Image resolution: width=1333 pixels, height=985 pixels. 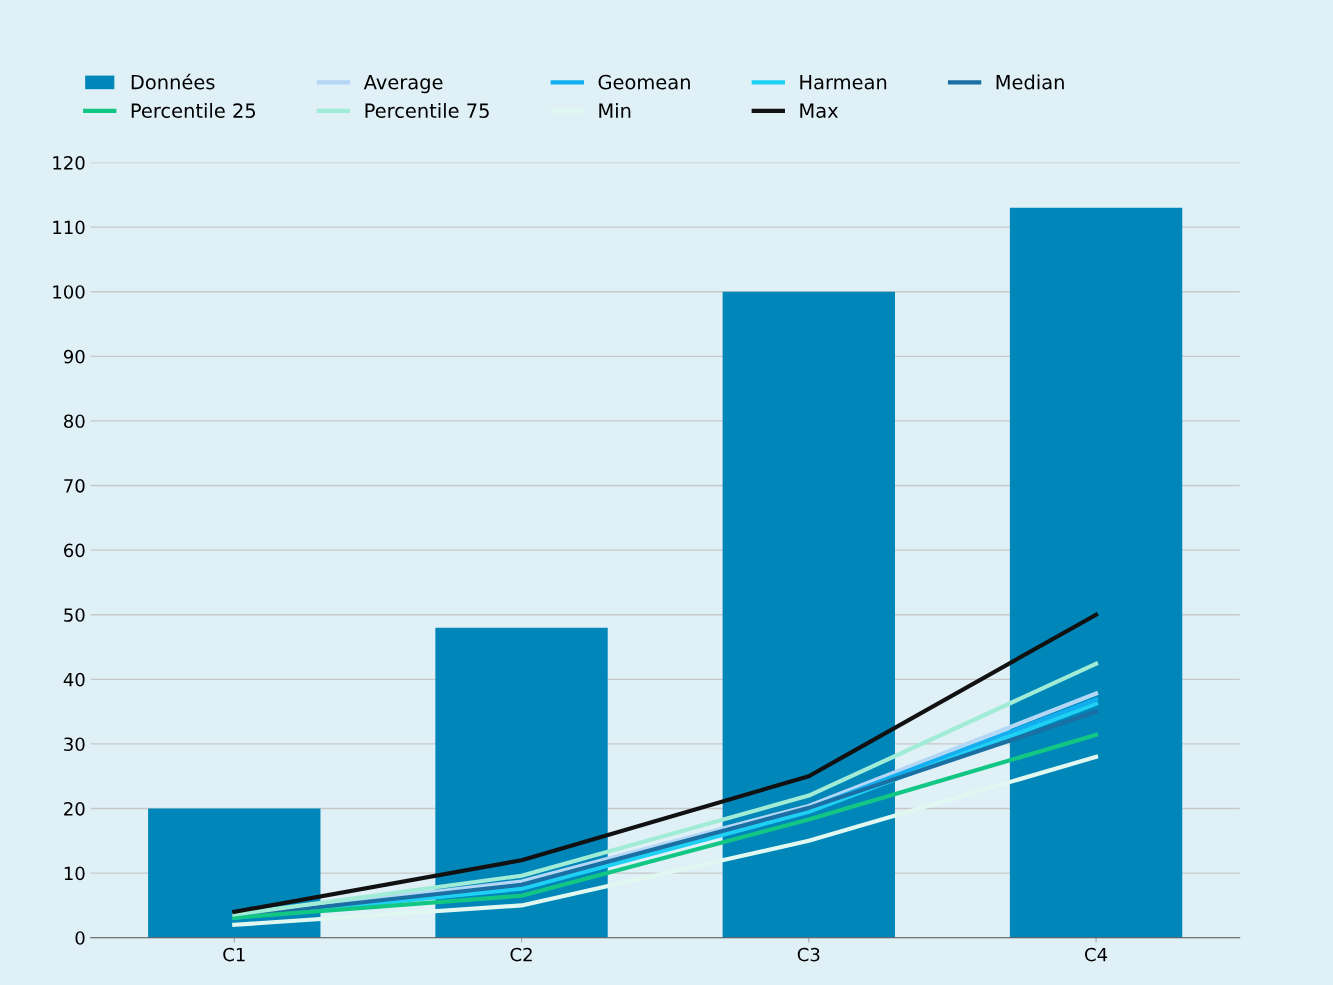 What do you see at coordinates (74, 679) in the screenshot?
I see `y-tick-label: 40` at bounding box center [74, 679].